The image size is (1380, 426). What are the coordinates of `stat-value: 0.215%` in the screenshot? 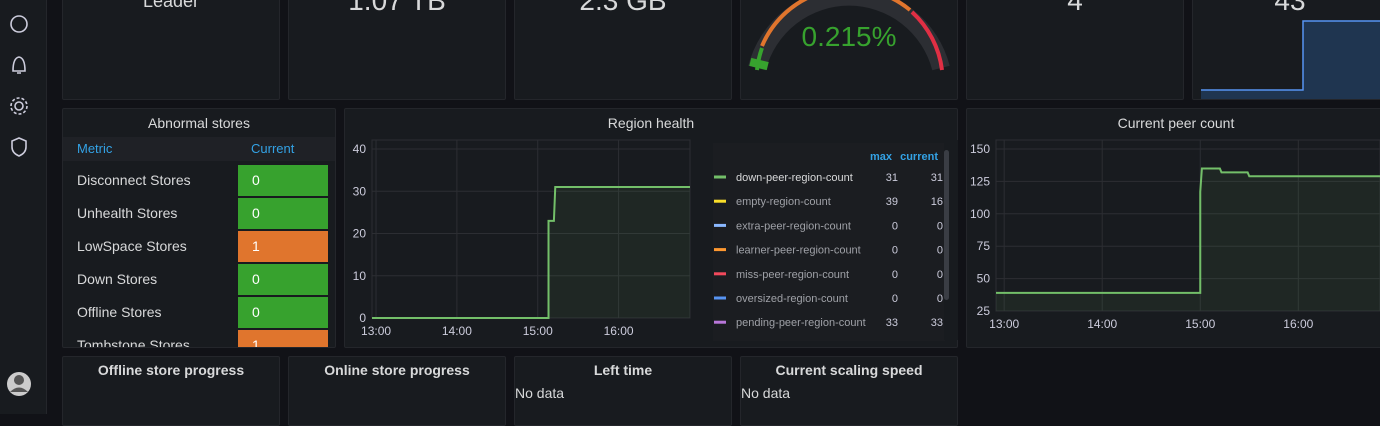 It's located at (849, 36).